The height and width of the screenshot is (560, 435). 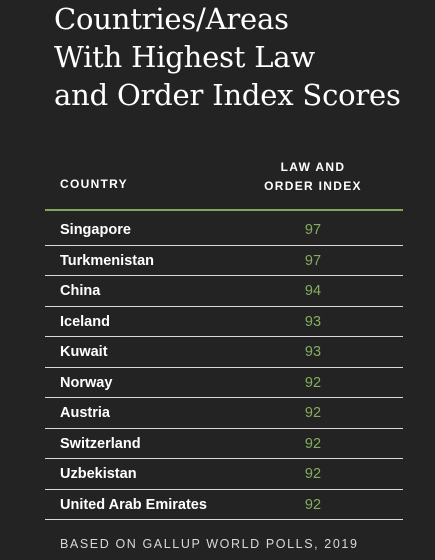 I want to click on country-cell: Switzerland, so click(x=100, y=443).